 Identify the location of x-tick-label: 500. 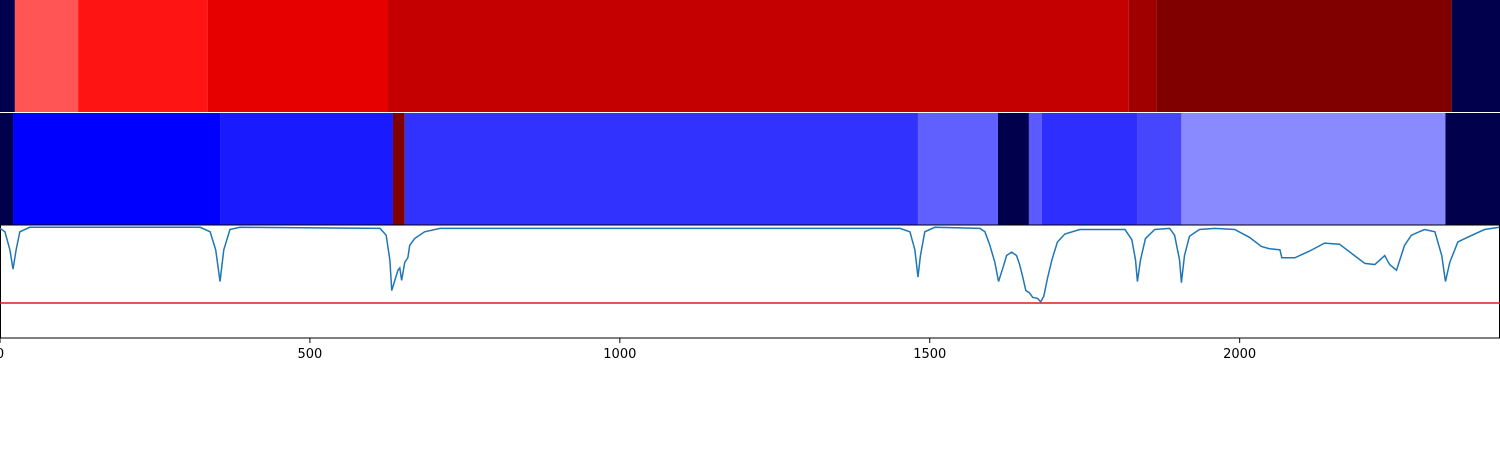
(310, 354).